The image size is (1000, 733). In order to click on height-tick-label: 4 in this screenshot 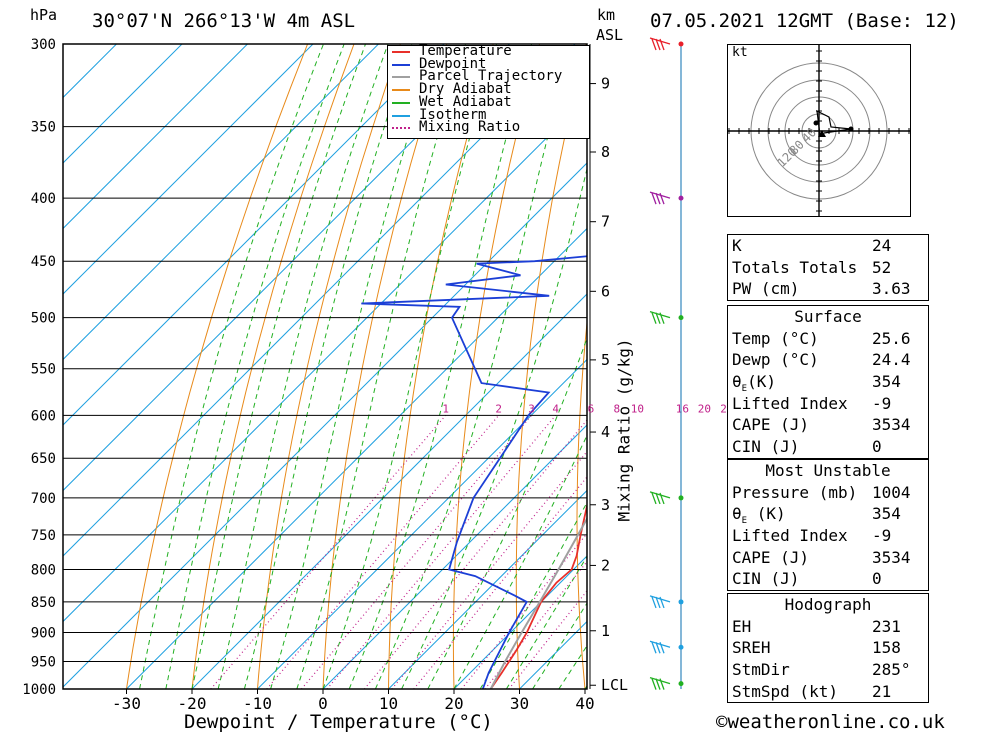, I will do `click(605, 432)`.